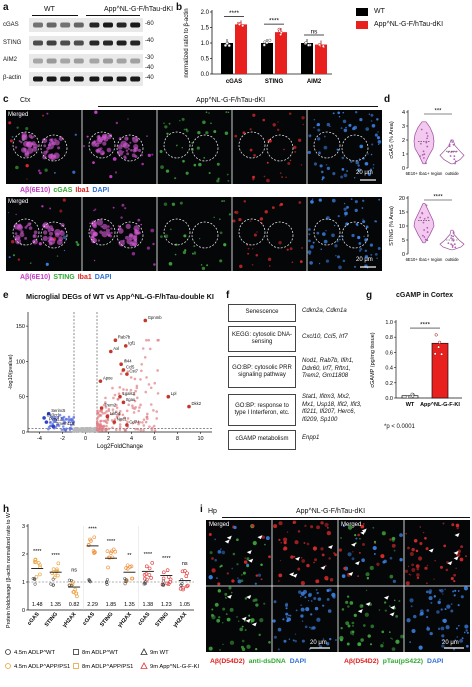 The height and width of the screenshot is (687, 472). I want to click on gene-label-Gpnmb: Gpnmb, so click(155, 317).